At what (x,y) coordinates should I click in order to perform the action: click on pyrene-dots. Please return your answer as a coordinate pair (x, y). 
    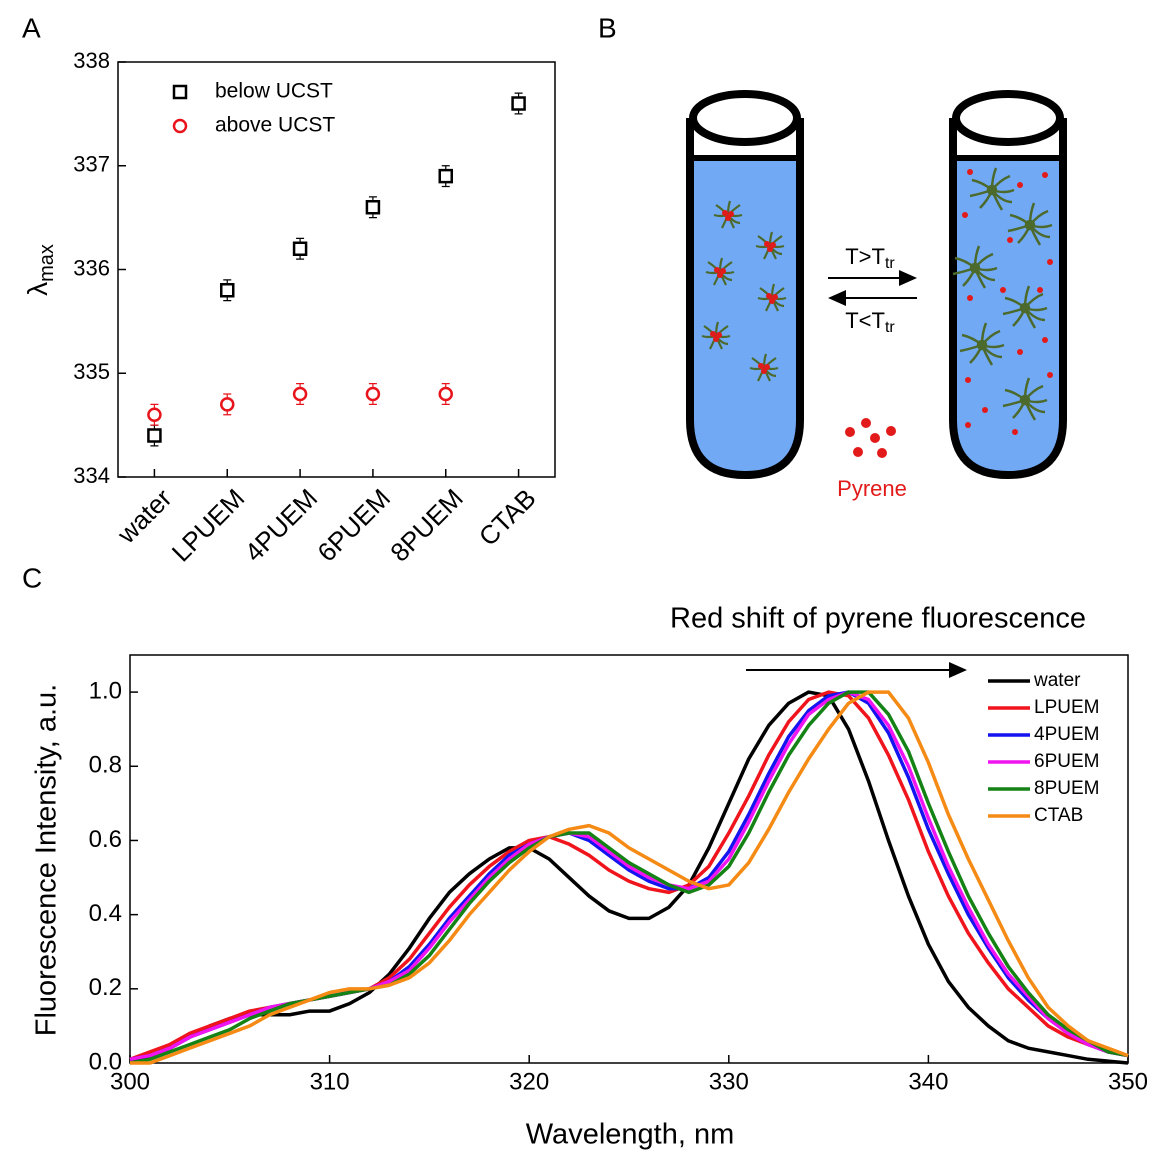
    Looking at the image, I should click on (870, 438).